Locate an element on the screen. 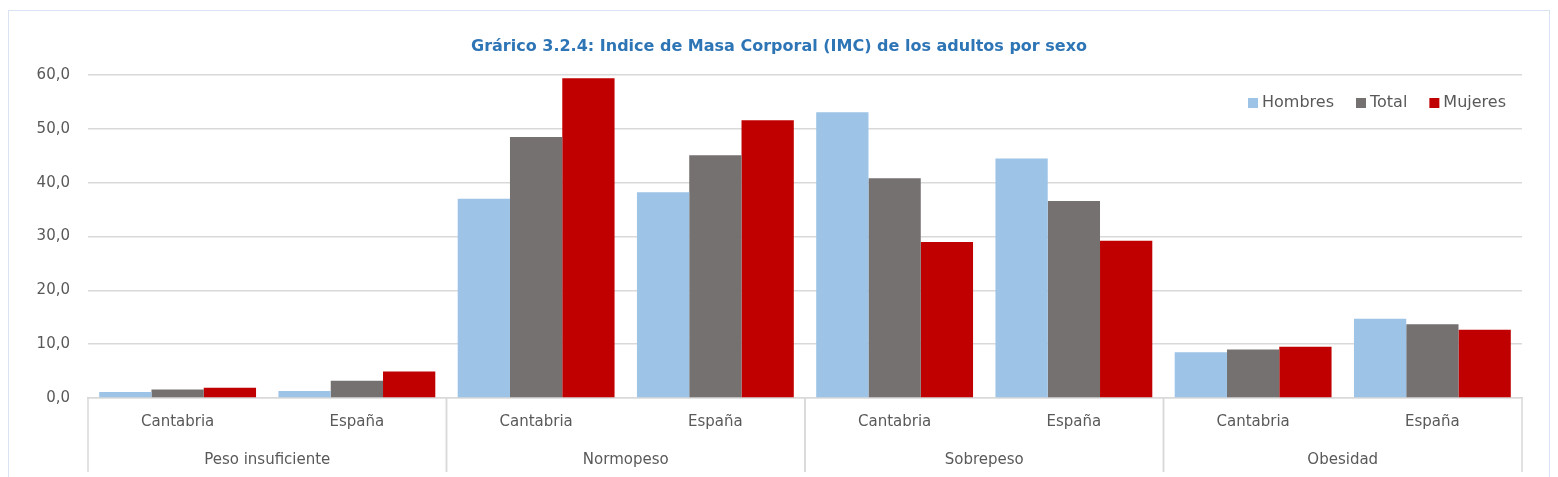  y-tick-label: 10,0 is located at coordinates (53, 343).